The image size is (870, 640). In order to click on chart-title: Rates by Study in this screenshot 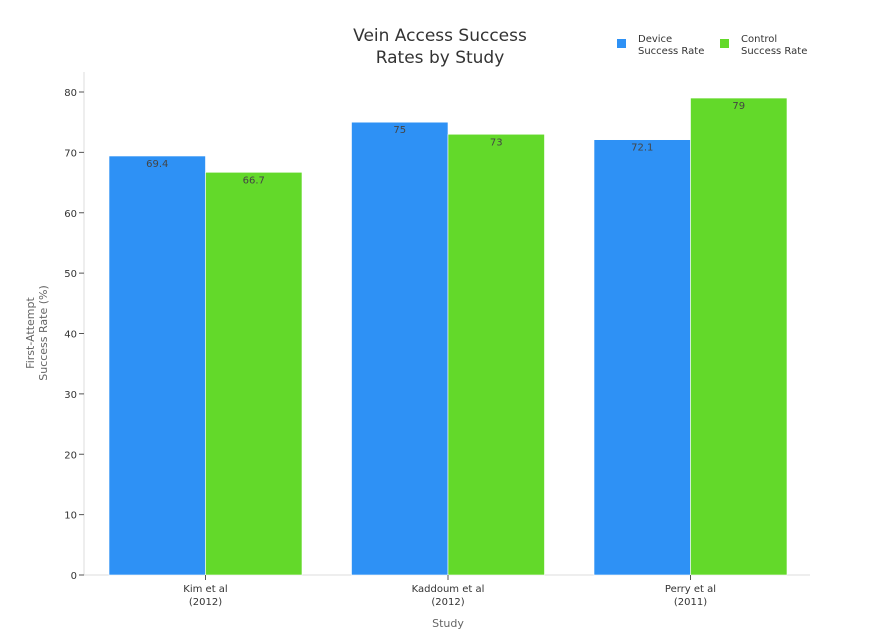, I will do `click(440, 58)`.